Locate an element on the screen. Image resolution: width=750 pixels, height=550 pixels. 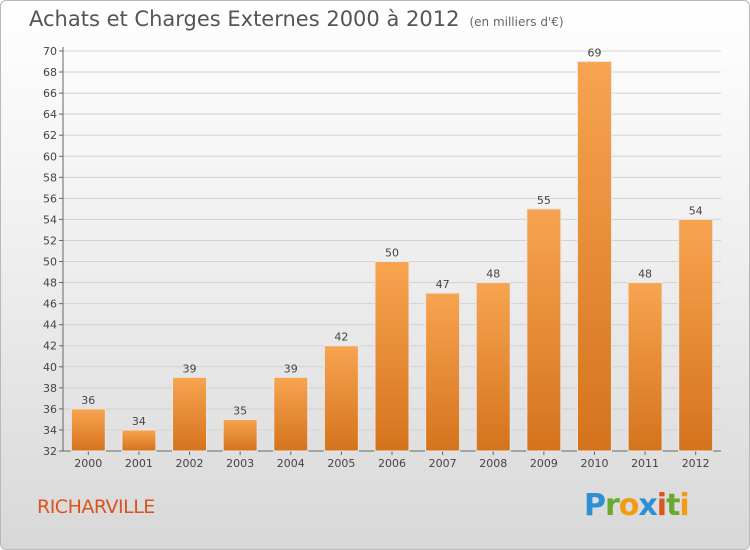
chart-title-text: Achats et Charges Externes 2000 à 2012 is located at coordinates (244, 19).